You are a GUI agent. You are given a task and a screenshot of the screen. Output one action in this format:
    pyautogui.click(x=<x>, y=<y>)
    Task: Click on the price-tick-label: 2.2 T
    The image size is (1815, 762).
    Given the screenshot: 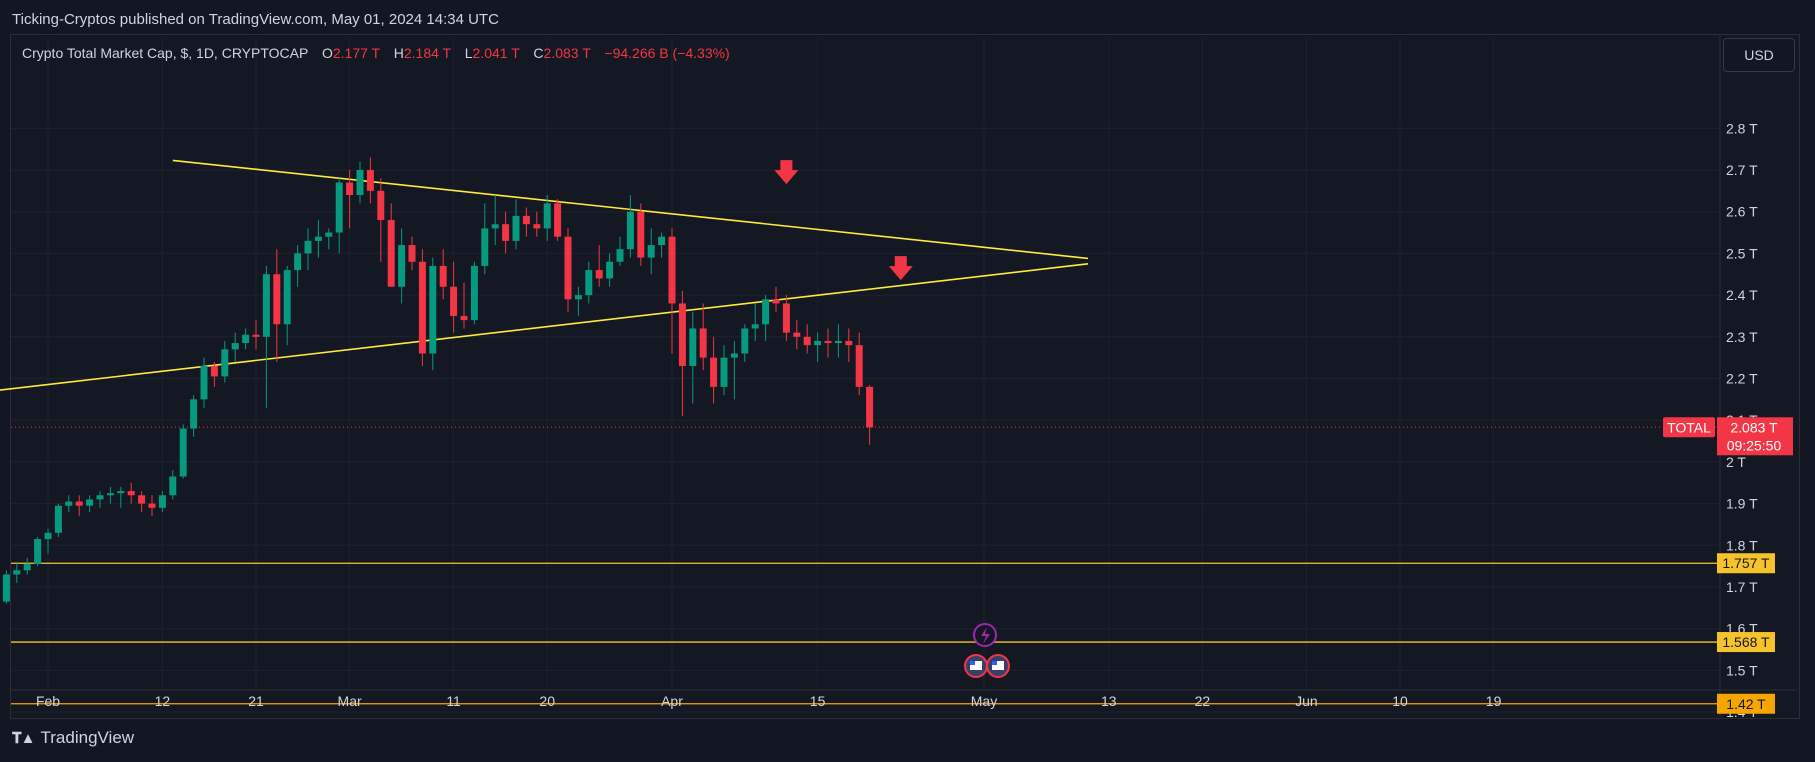 What is the action you would take?
    pyautogui.click(x=1742, y=379)
    